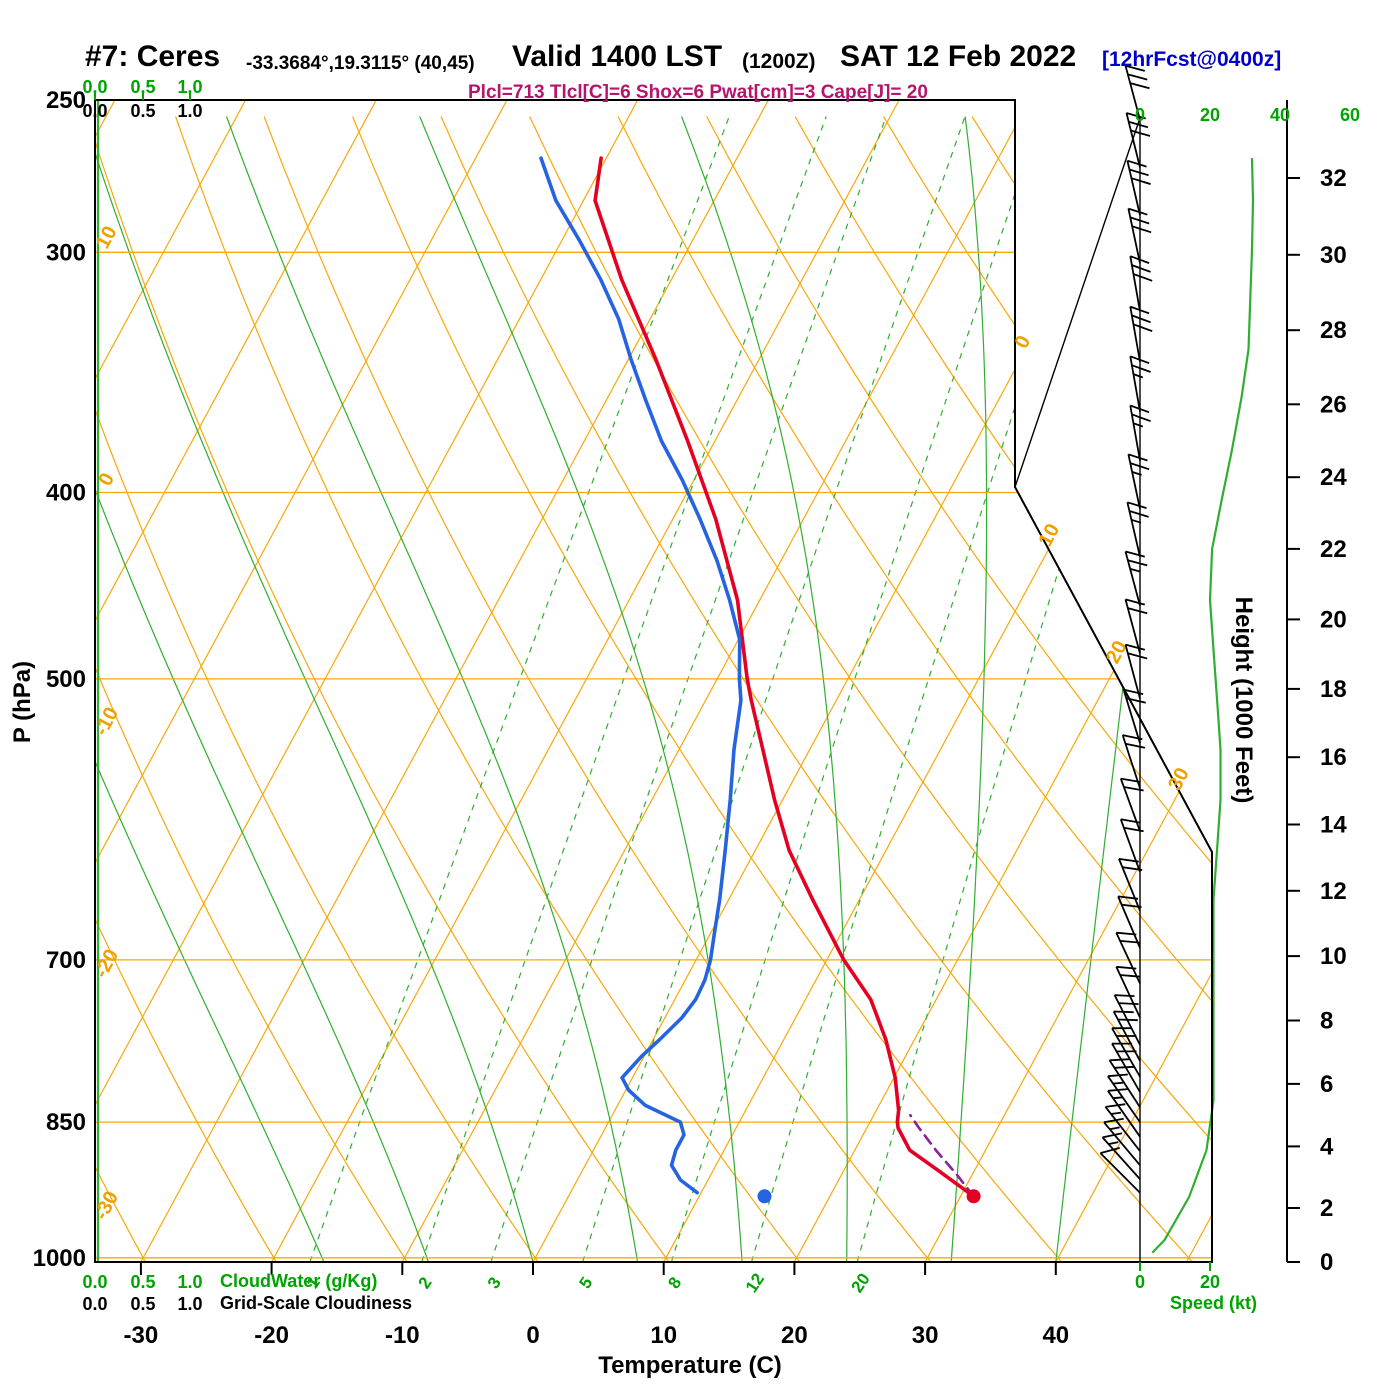  I want to click on svg-text: 5, so click(585, 1283).